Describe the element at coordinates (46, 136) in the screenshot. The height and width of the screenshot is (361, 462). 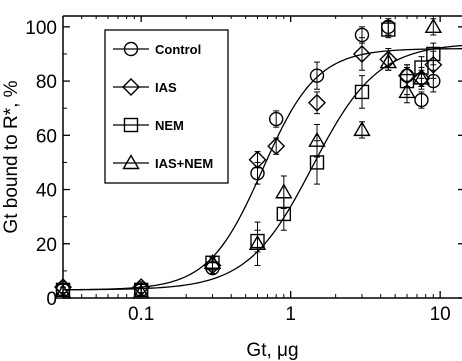
I see `y-tick-label: 60` at that location.